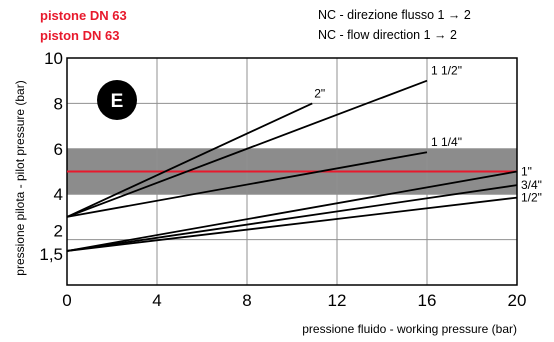  I want to click on x-tick-label: 12, so click(337, 300).